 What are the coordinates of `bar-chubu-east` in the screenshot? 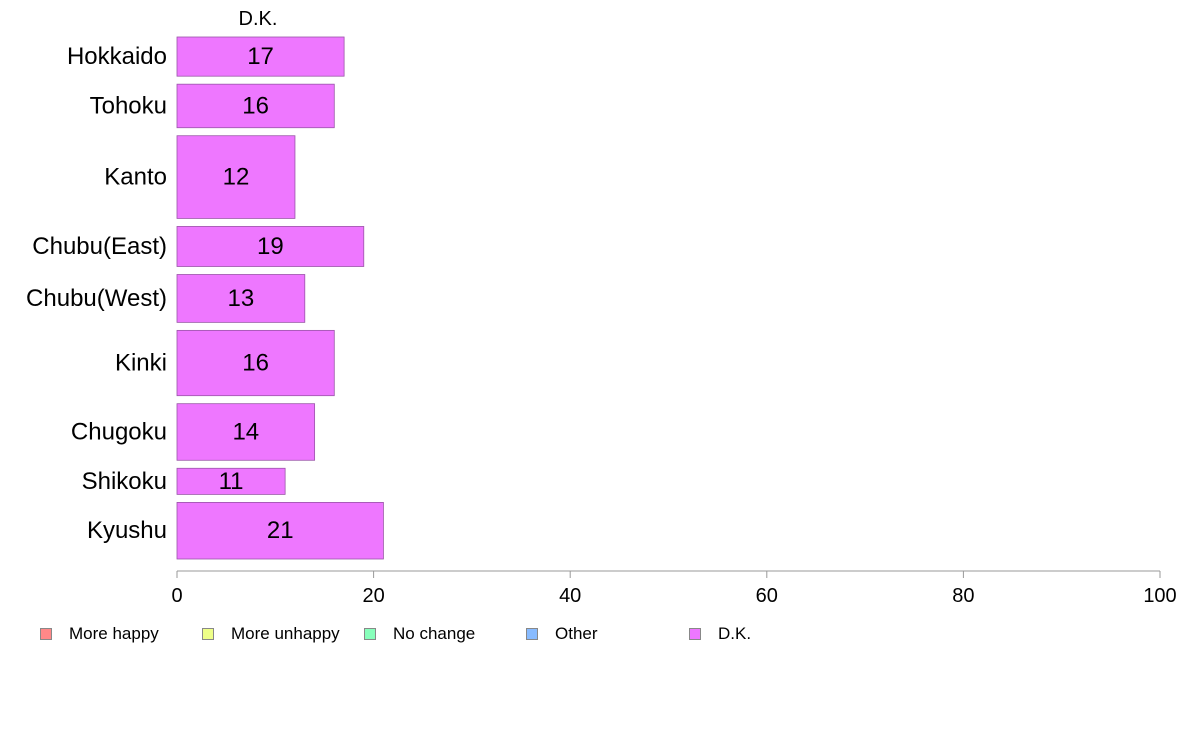 It's located at (270, 246).